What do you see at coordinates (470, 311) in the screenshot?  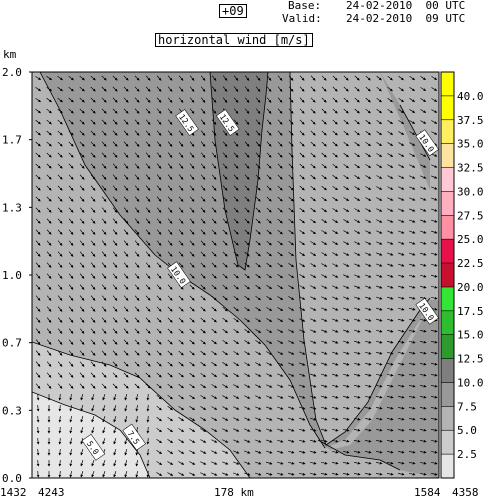 I see `colorbar-label: 17.5` at bounding box center [470, 311].